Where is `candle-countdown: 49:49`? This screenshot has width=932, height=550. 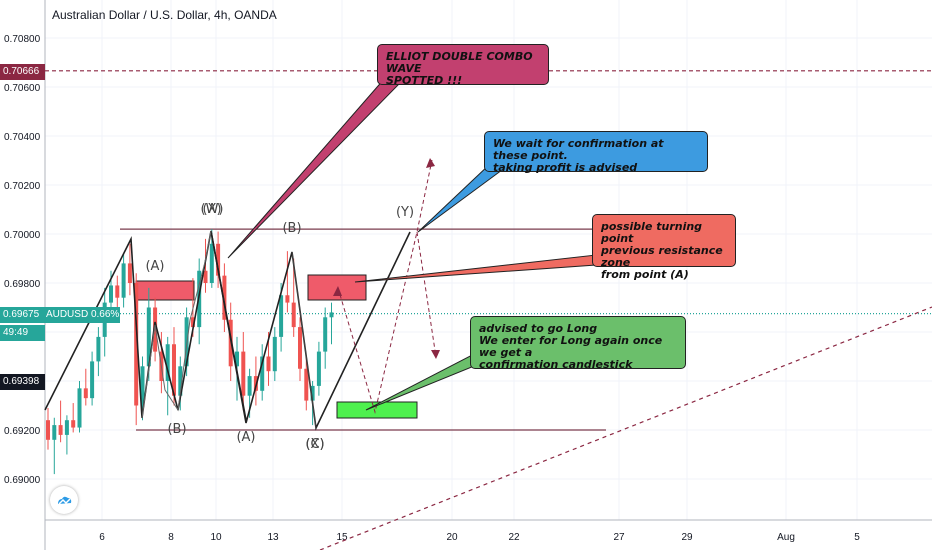 candle-countdown: 49:49 is located at coordinates (22, 333).